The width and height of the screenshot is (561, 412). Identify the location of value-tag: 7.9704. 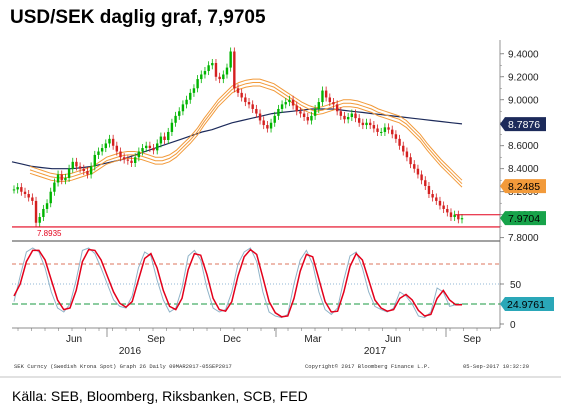
(523, 218).